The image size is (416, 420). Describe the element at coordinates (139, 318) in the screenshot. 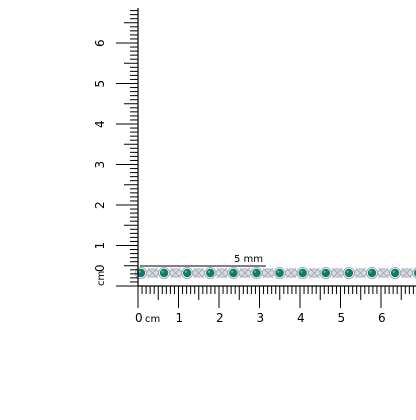

I see `horizontal-ruler-label: 0` at that location.